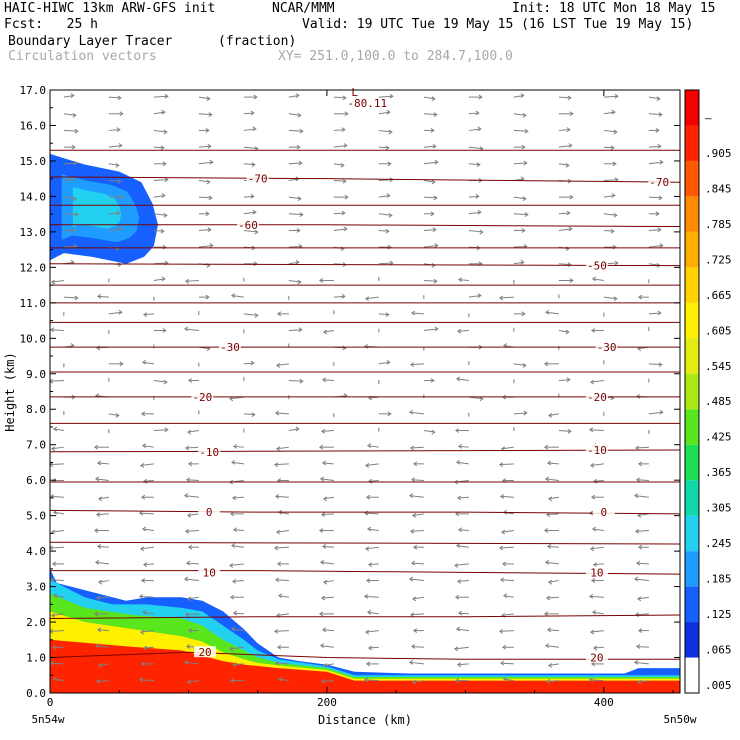 The image size is (740, 740). What do you see at coordinates (110, 8) in the screenshot?
I see `model-title: HAIC-HIWC 13km ARW-GFS init` at bounding box center [110, 8].